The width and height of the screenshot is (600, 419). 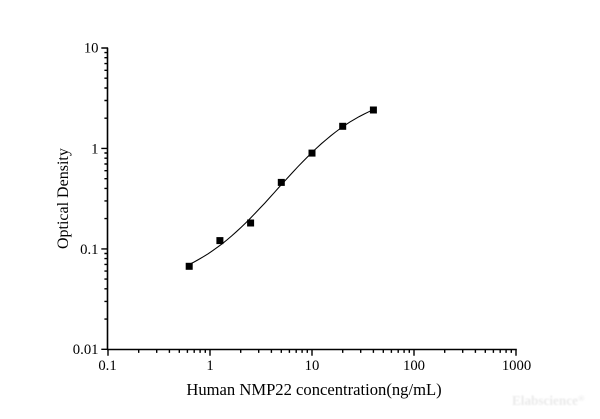 What do you see at coordinates (86, 350) in the screenshot?
I see `svg-text: 0.01` at bounding box center [86, 350].